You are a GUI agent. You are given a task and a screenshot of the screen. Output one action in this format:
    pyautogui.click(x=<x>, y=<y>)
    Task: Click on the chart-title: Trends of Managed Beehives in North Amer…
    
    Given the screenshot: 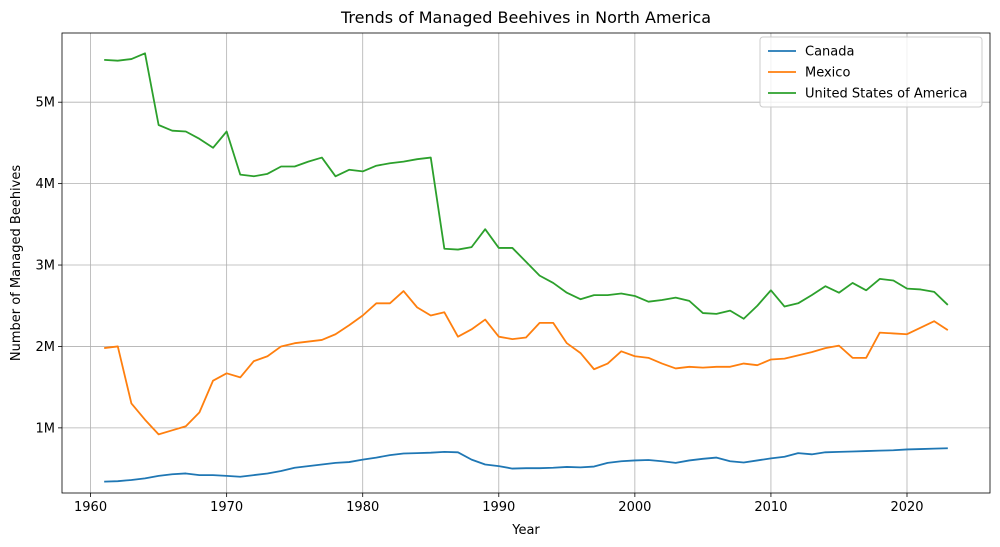 What is the action you would take?
    pyautogui.click(x=525, y=17)
    